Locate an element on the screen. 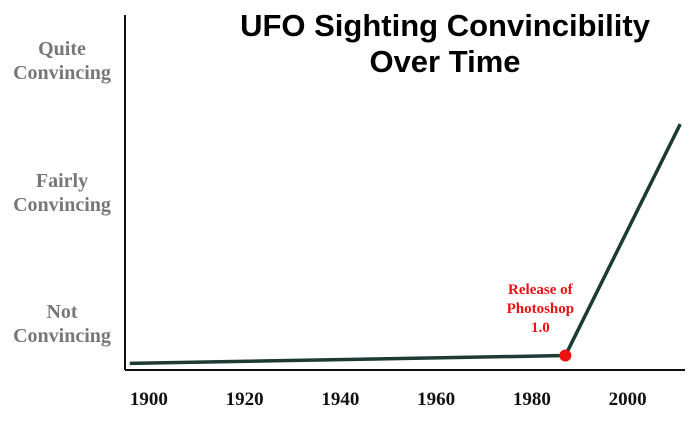 The image size is (700, 431). x-tick-label: 1900 is located at coordinates (148, 399).